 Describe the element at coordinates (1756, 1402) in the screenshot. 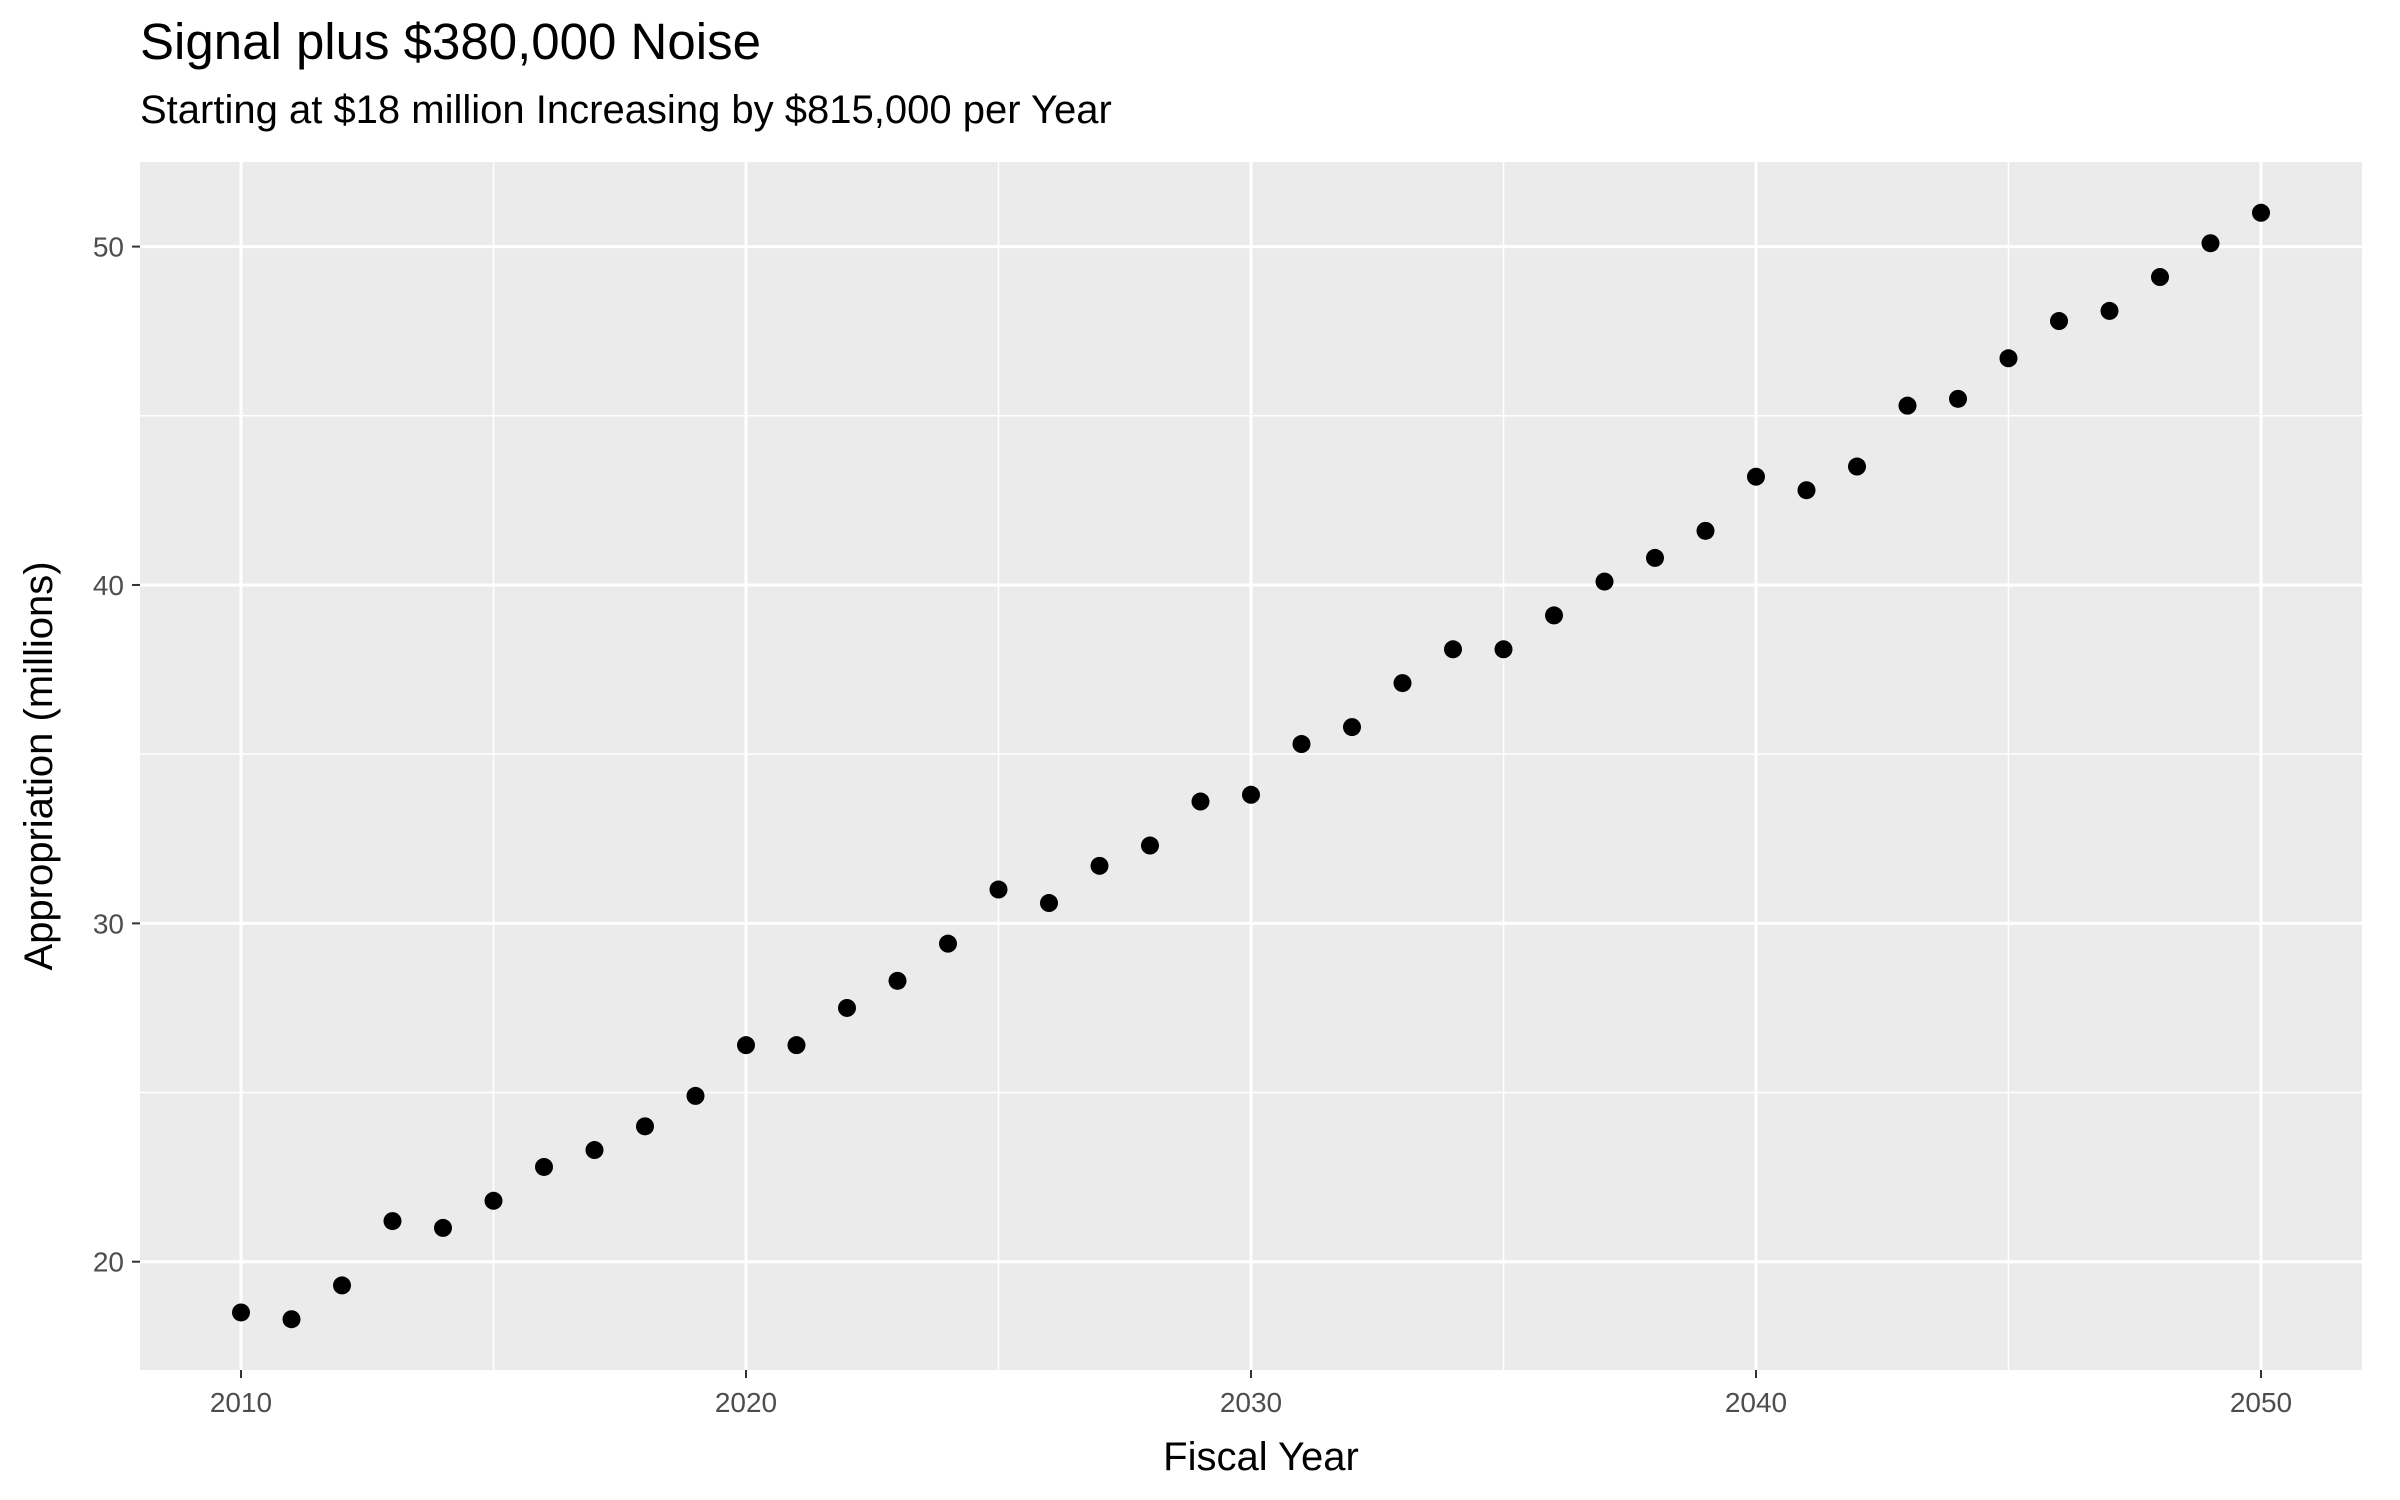

I see `x-tick-label: 2040` at that location.